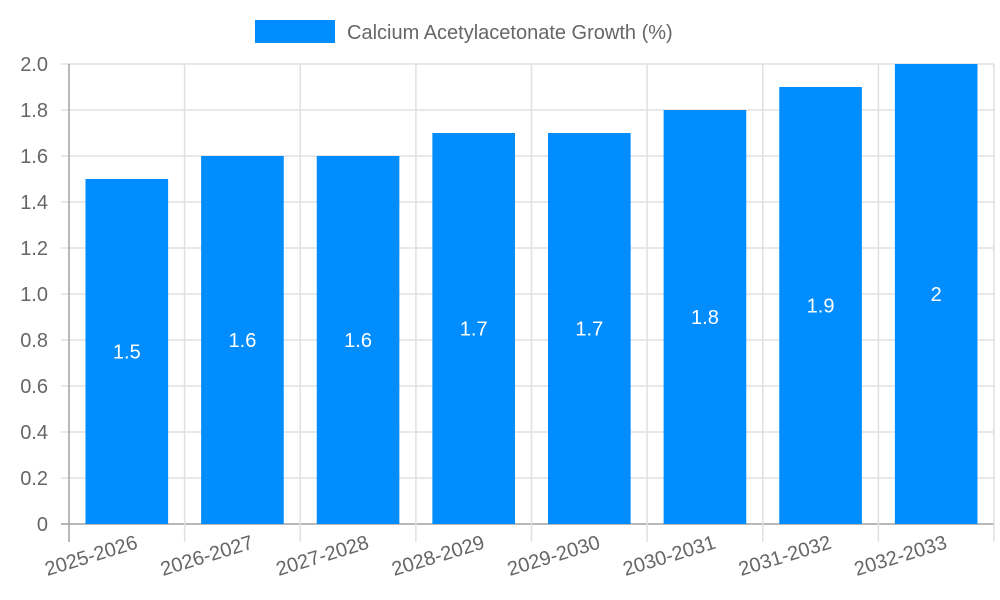 Image resolution: width=1000 pixels, height=600 pixels. Describe the element at coordinates (34, 433) in the screenshot. I see `y-tick-label: 0.4` at that location.